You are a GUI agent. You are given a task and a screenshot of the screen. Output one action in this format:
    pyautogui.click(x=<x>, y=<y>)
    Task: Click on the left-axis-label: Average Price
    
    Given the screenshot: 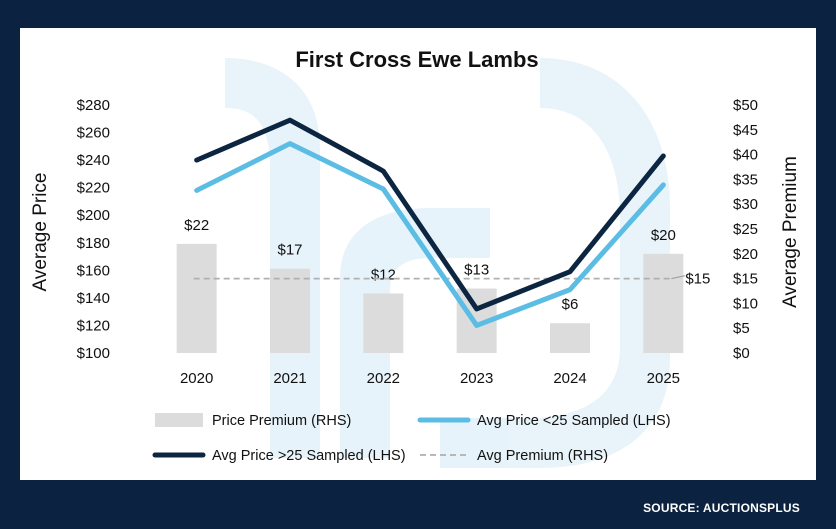 What is the action you would take?
    pyautogui.click(x=40, y=232)
    